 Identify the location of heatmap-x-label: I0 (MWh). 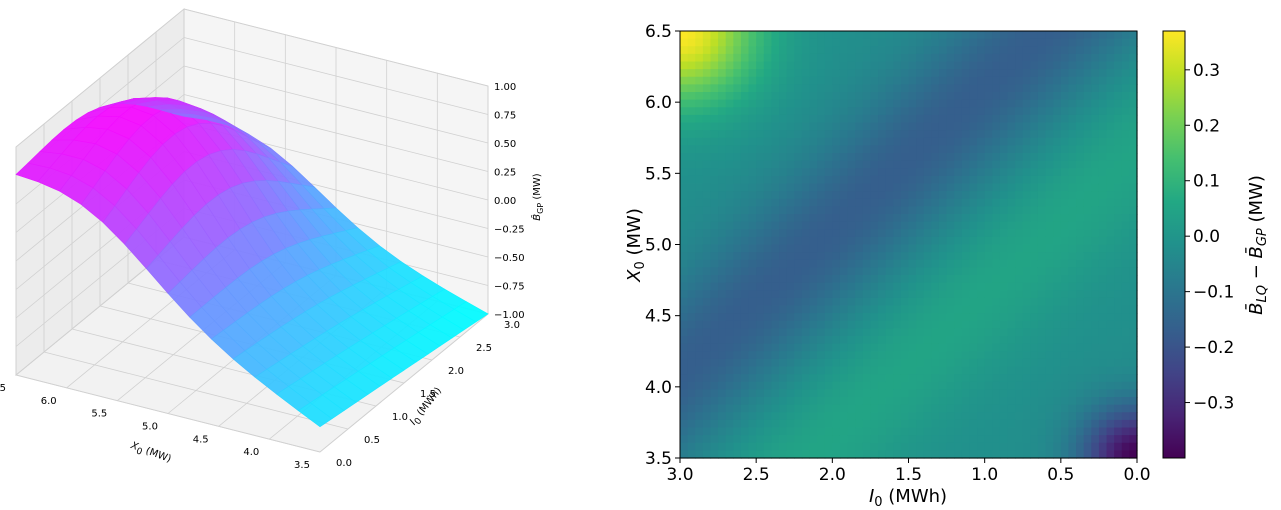
(908, 498).